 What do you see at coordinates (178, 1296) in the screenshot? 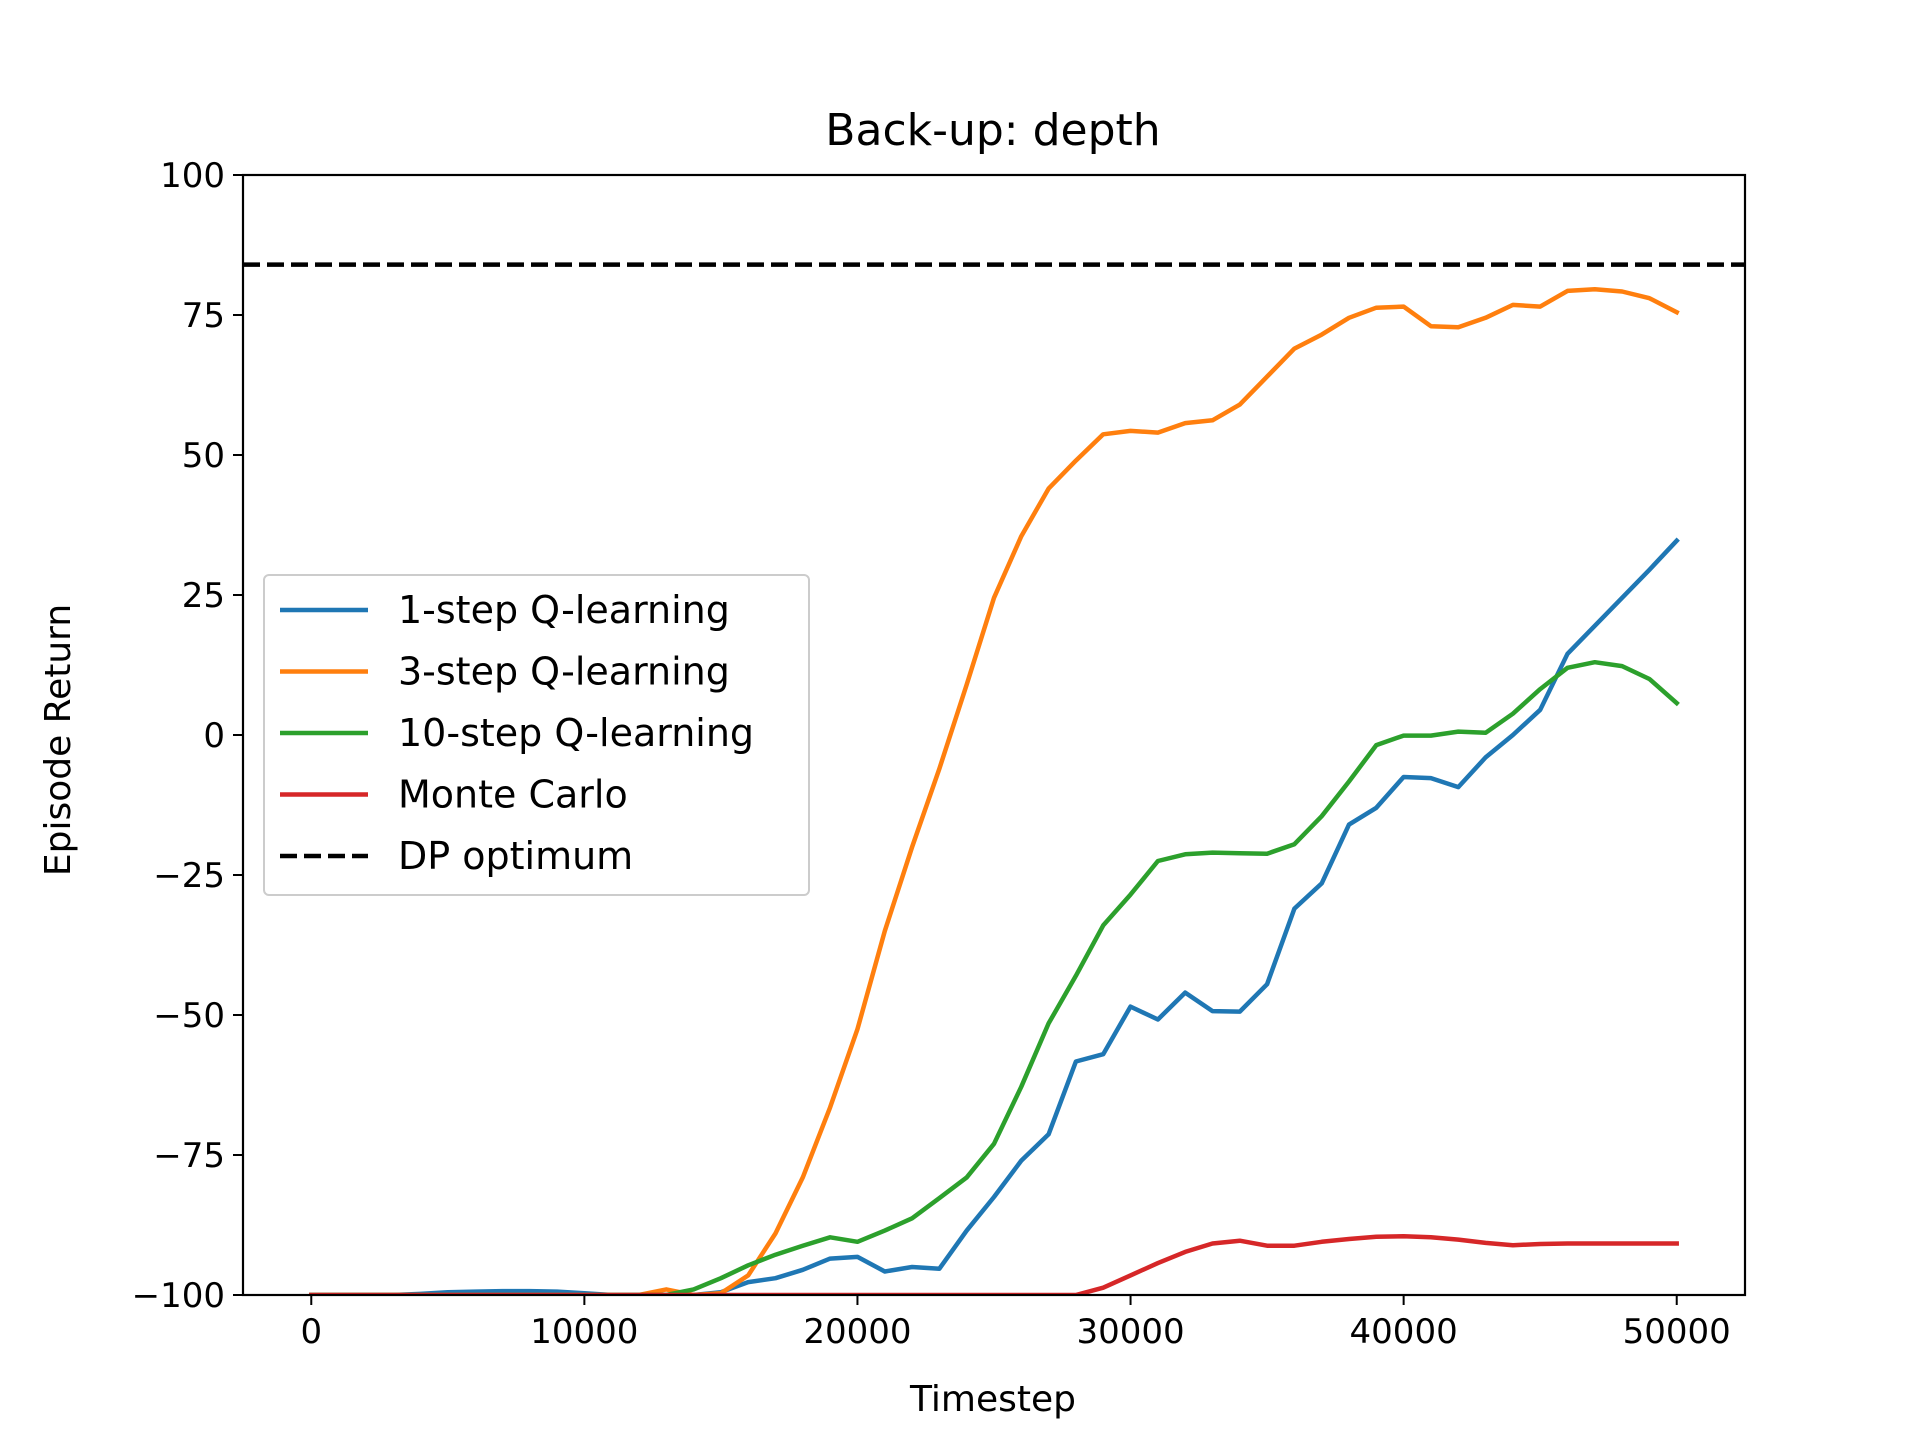
I see `y-tick-label: −100` at bounding box center [178, 1296].